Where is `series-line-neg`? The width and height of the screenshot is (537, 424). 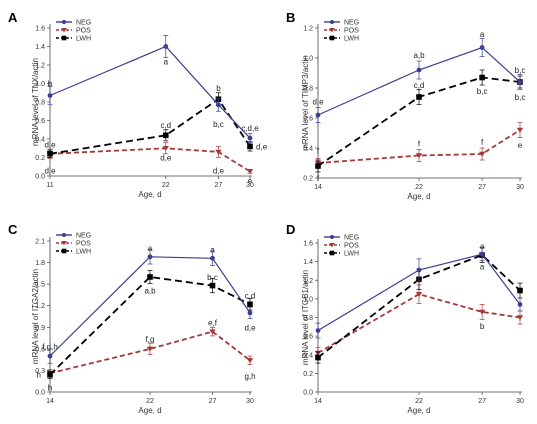 series-line-neg is located at coordinates (150, 306).